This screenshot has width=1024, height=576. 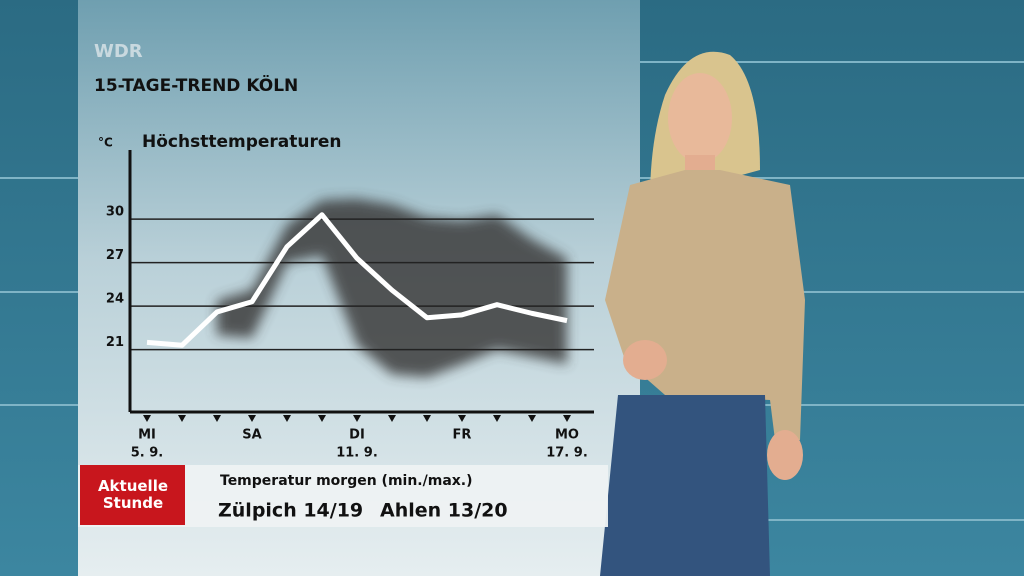 What do you see at coordinates (357, 435) in the screenshot?
I see `x-tick-label: DI` at bounding box center [357, 435].